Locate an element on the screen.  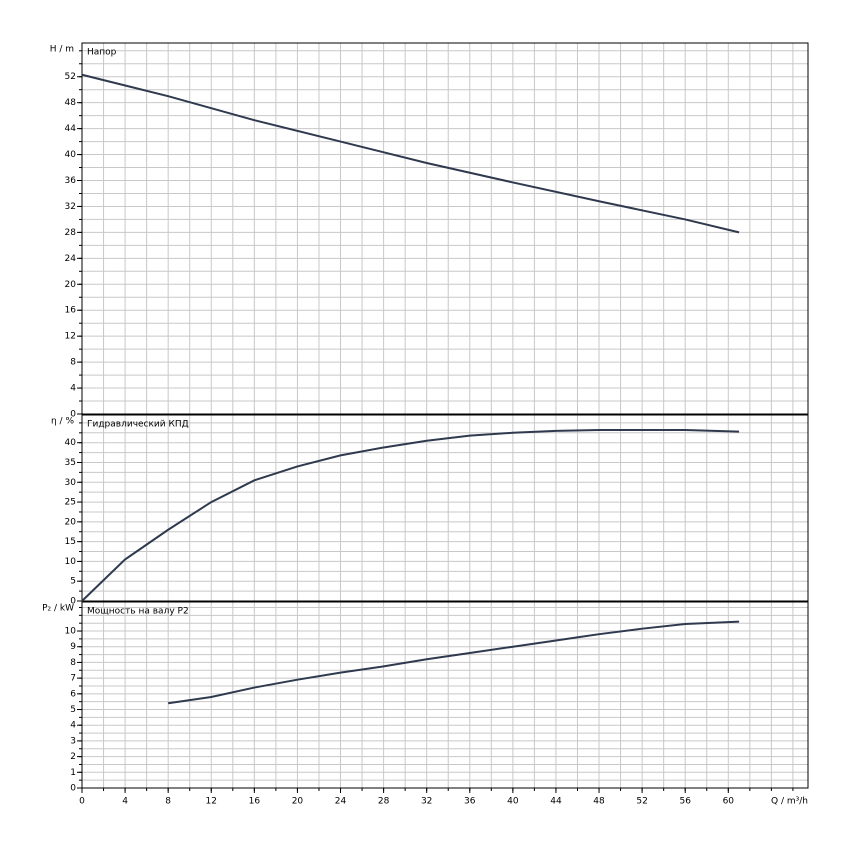
x-tick-label: 40 is located at coordinates (513, 802).